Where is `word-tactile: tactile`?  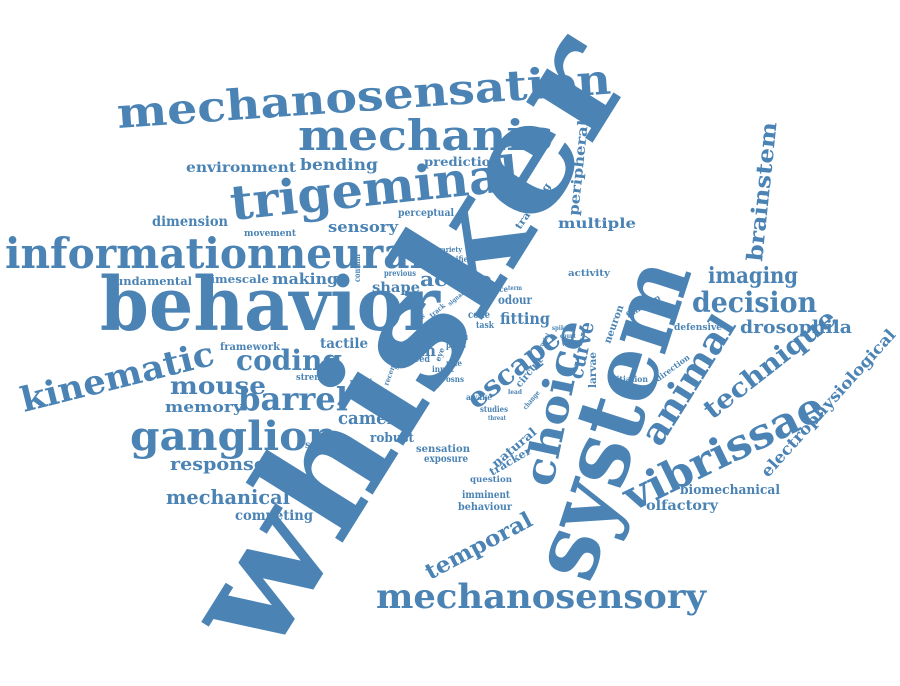 word-tactile: tactile is located at coordinates (344, 344).